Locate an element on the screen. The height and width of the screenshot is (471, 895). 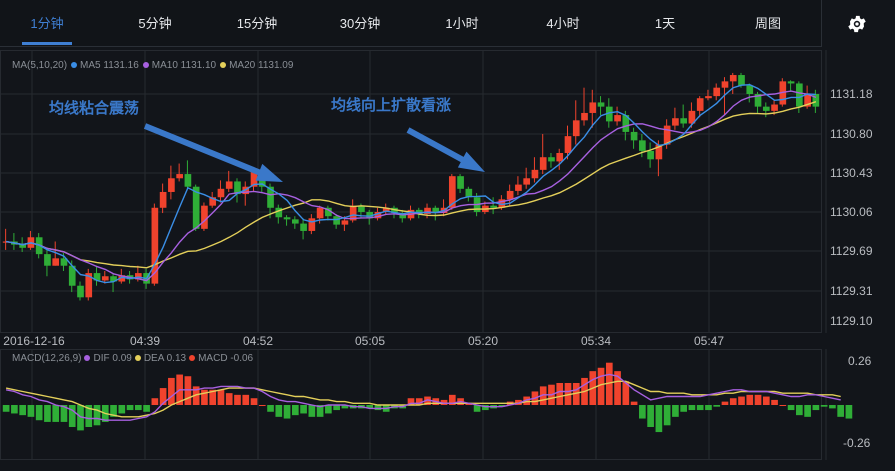
tab-4: 1小时 is located at coordinates (462, 23).